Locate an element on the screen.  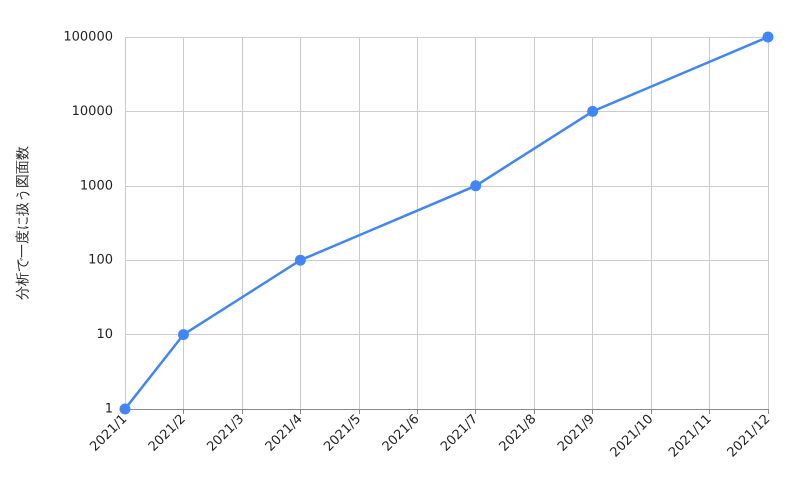
y-tick-label: 1 is located at coordinates (108, 409).